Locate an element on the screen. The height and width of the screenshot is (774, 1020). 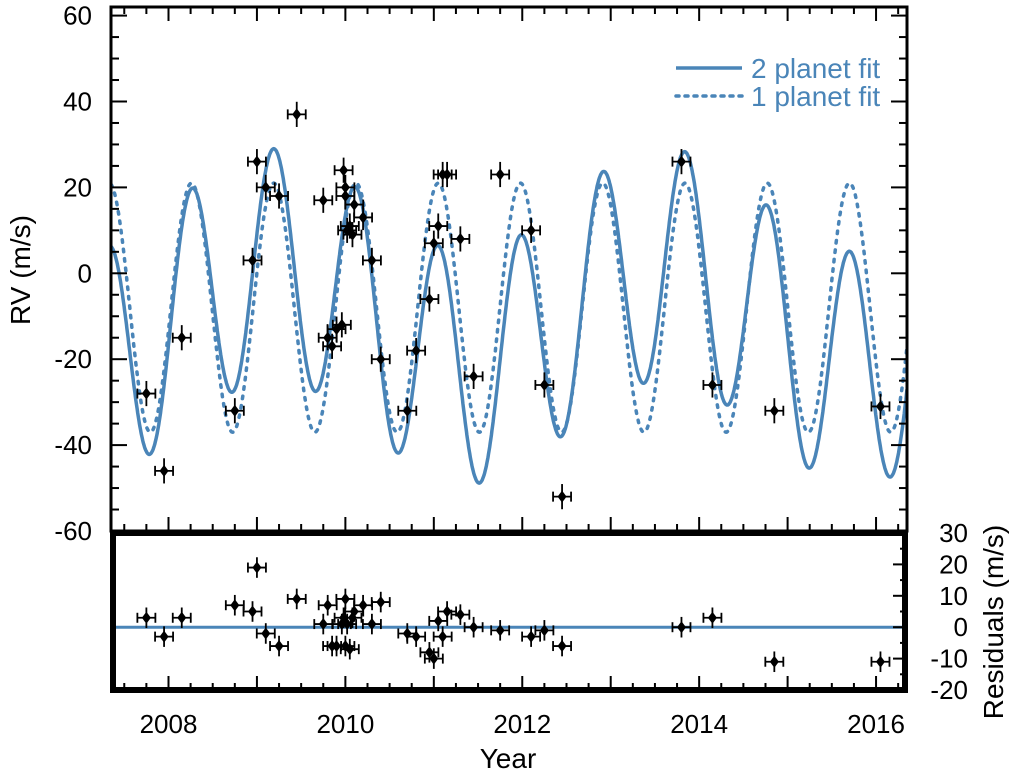
residuals-y-axis-label: Residuals (m/s) is located at coordinates (993, 622).